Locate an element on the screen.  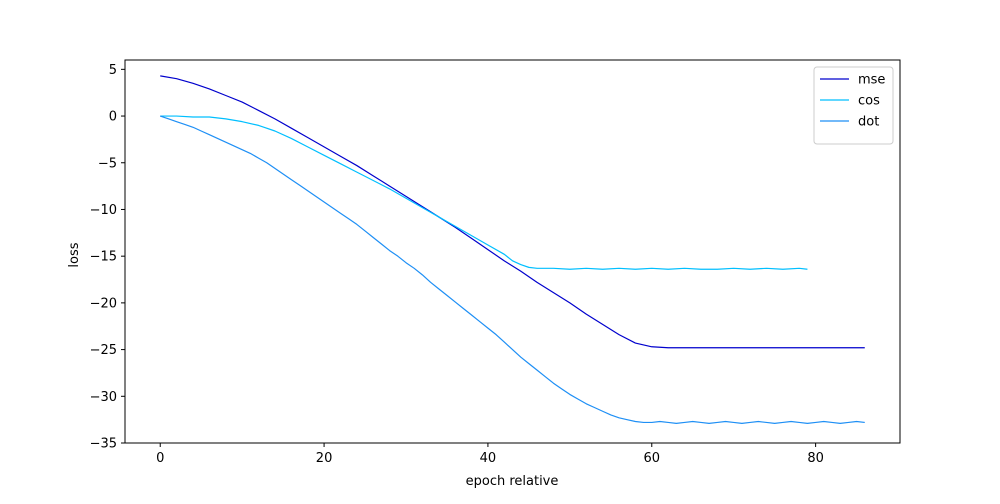
y-tick-label: 0 is located at coordinates (113, 117).